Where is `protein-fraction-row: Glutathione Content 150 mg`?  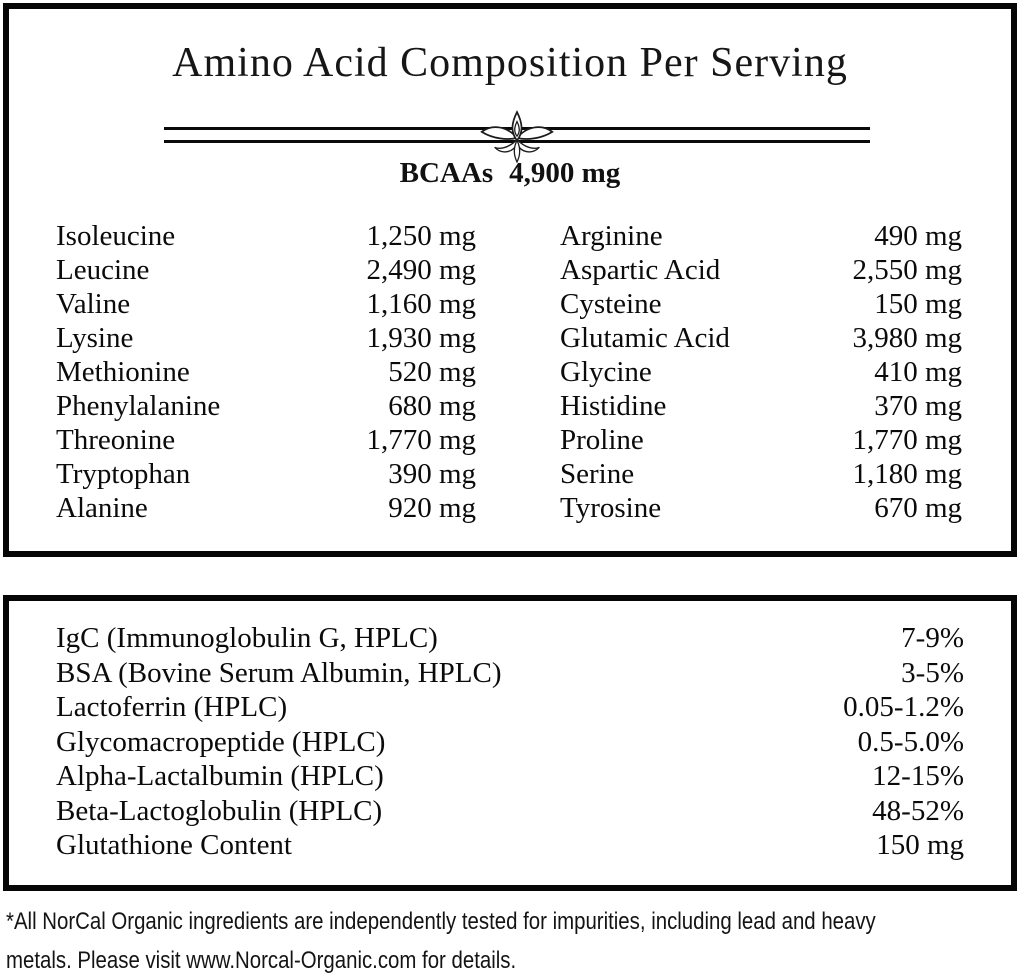
protein-fraction-row: Glutathione Content 150 mg is located at coordinates (510, 845).